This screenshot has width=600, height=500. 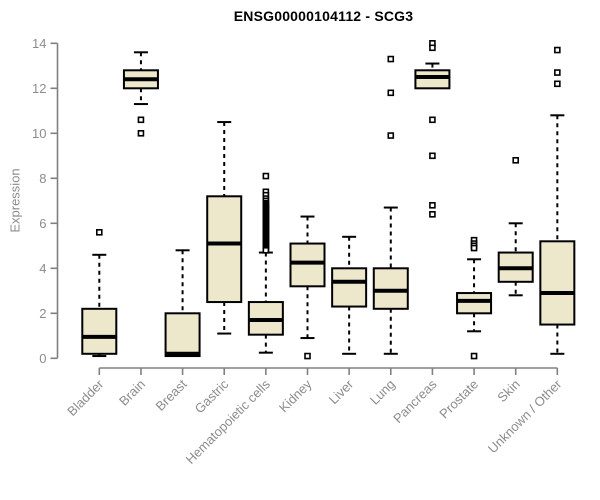 I want to click on chart-title: ENSG00000104112 - SCG3, so click(x=323, y=16).